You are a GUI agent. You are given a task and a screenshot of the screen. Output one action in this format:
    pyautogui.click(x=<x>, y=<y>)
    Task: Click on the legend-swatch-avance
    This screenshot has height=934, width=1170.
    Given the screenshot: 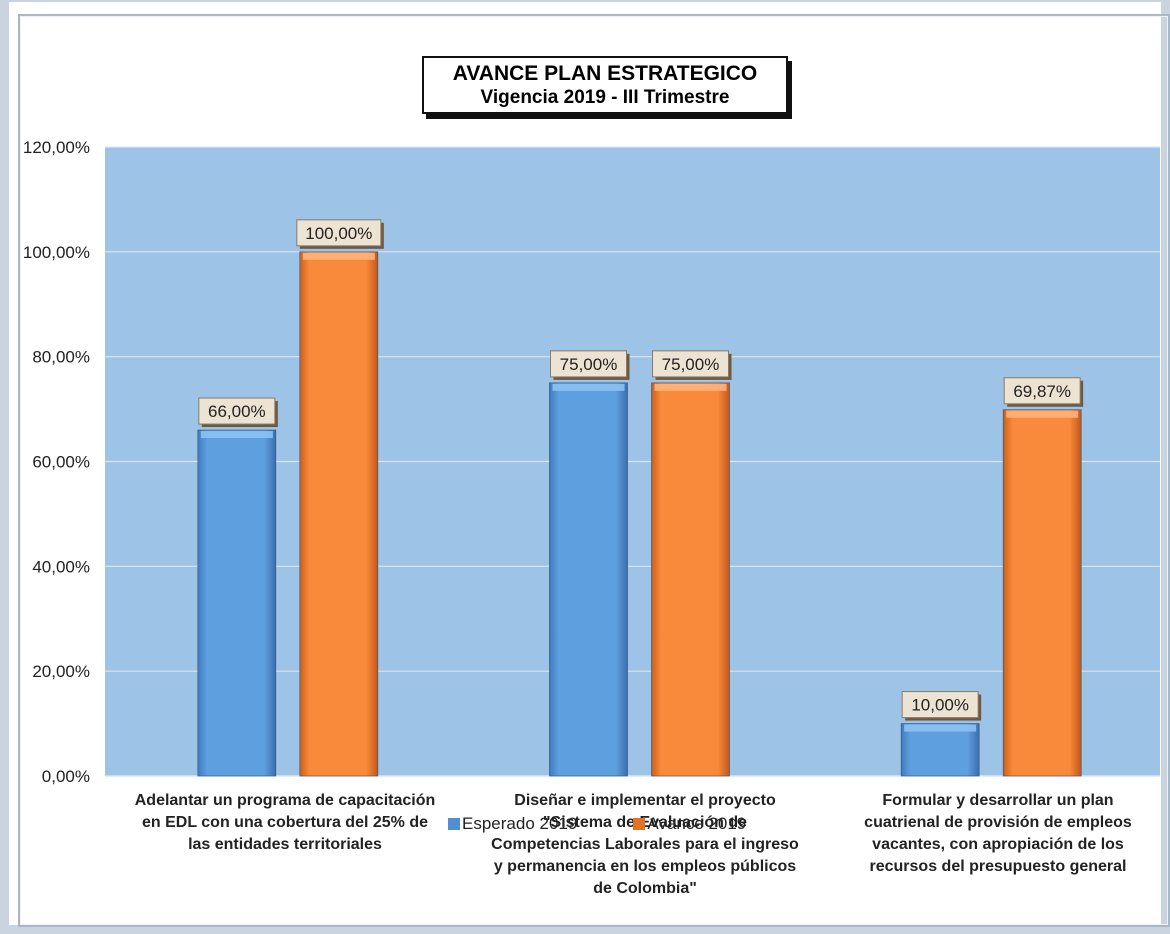 What is the action you would take?
    pyautogui.click(x=639, y=824)
    